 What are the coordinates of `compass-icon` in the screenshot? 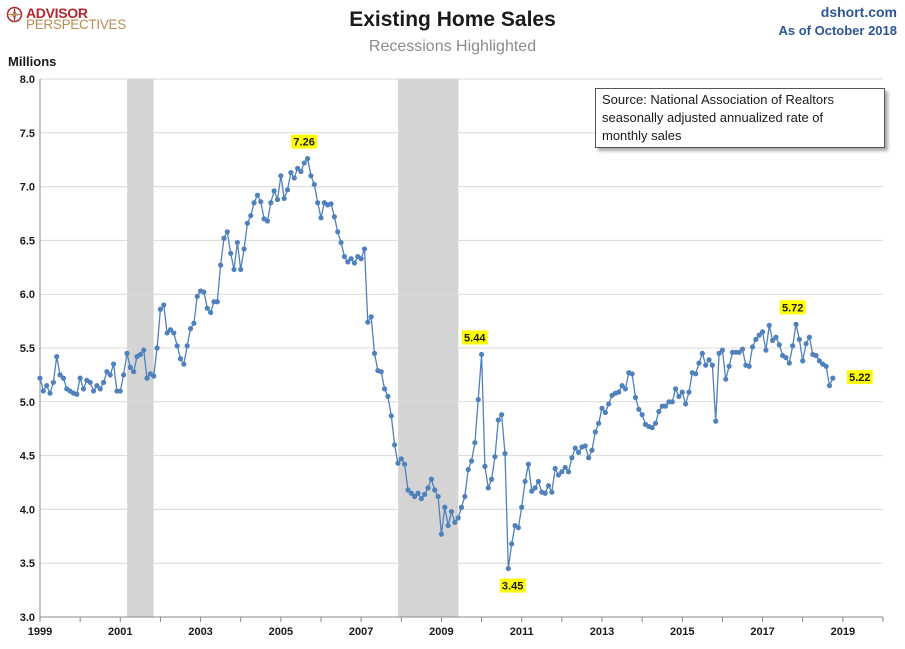 It's located at (14, 14).